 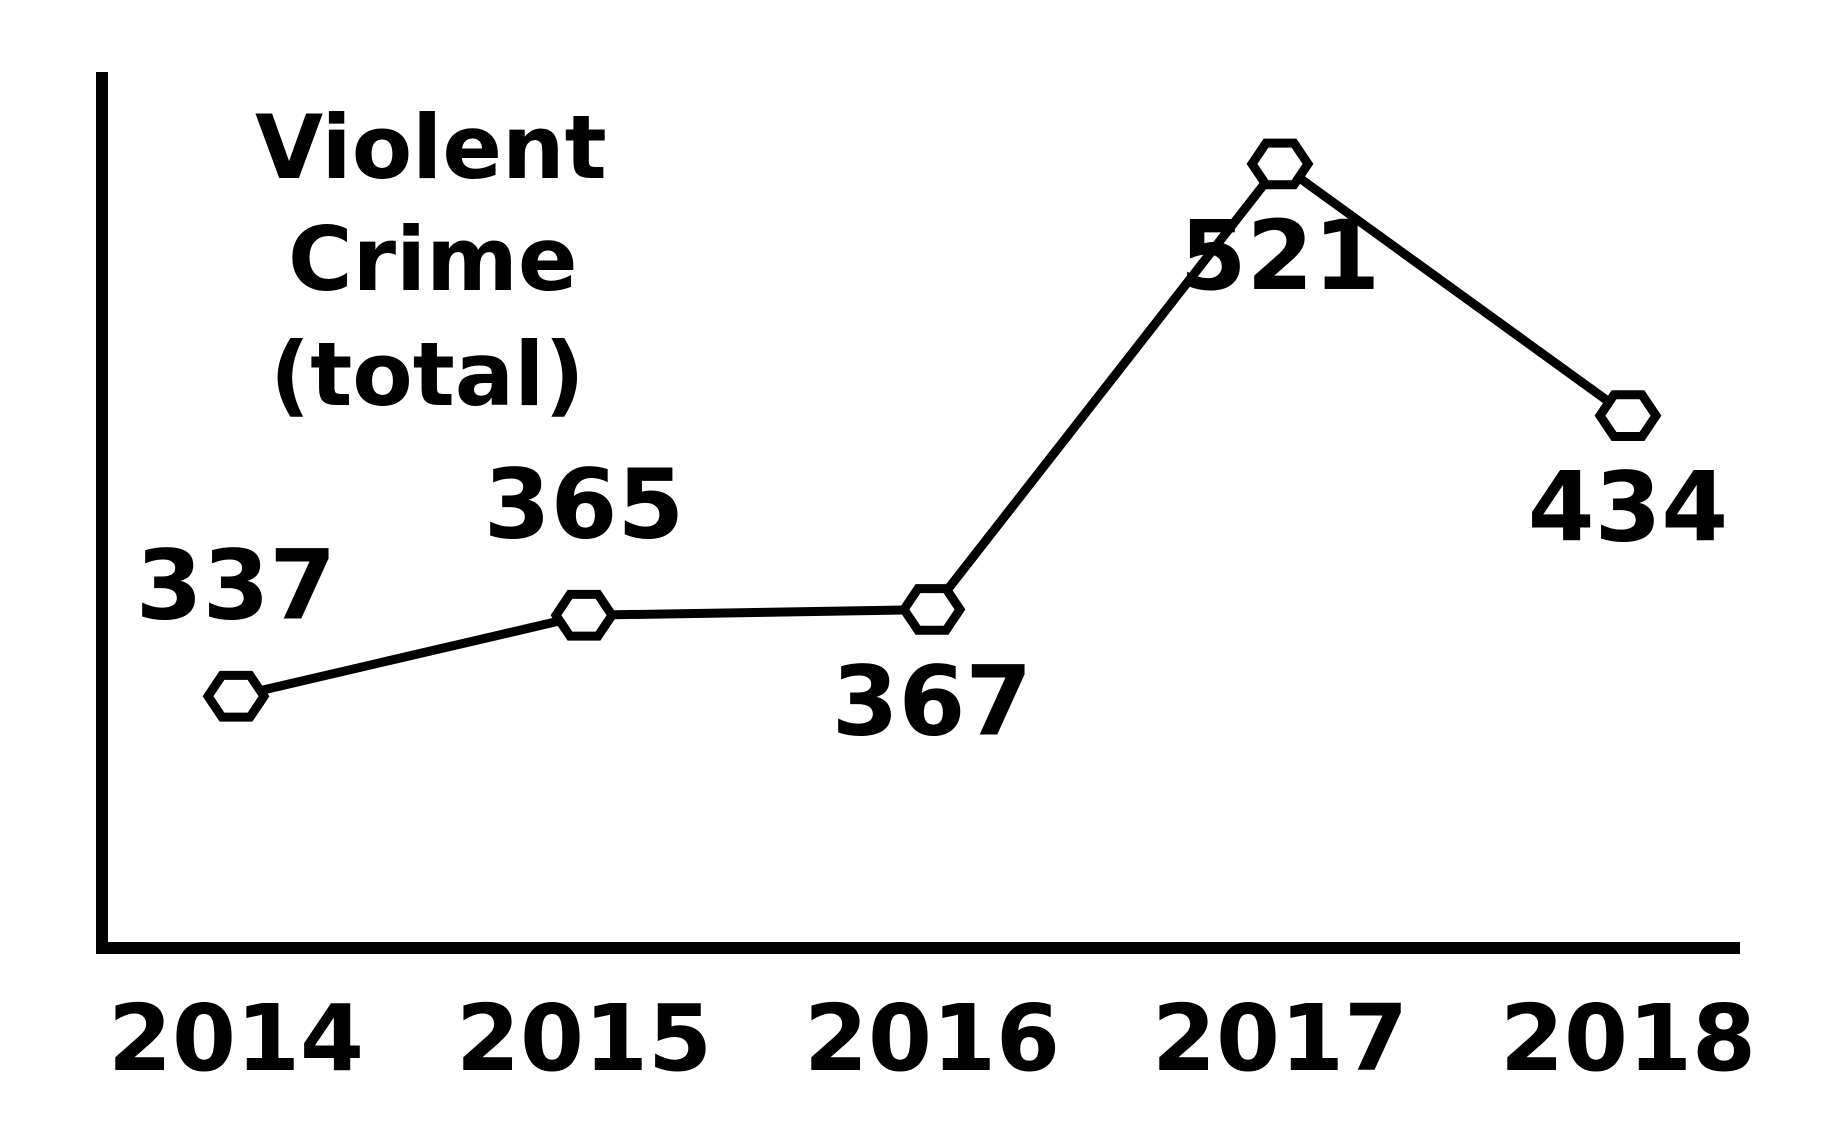 I want to click on data-label-2016: 367, so click(x=932, y=701).